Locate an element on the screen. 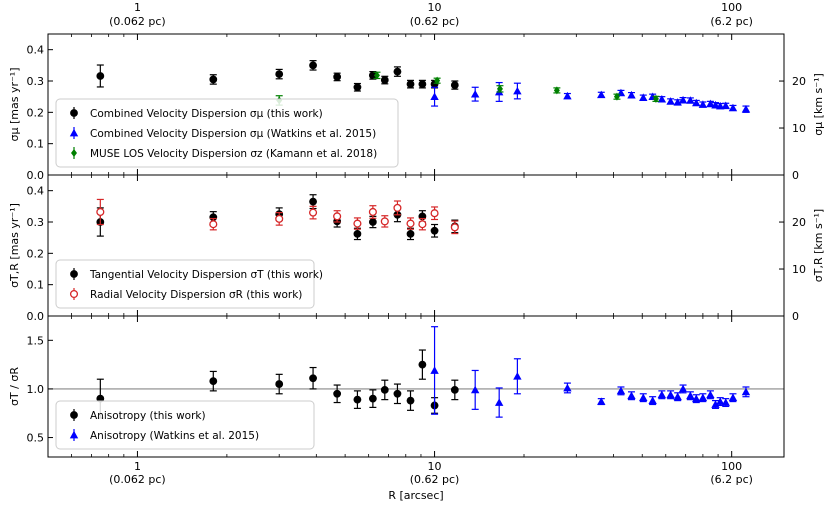  y-tick-label: 1.0 is located at coordinates (36, 389).